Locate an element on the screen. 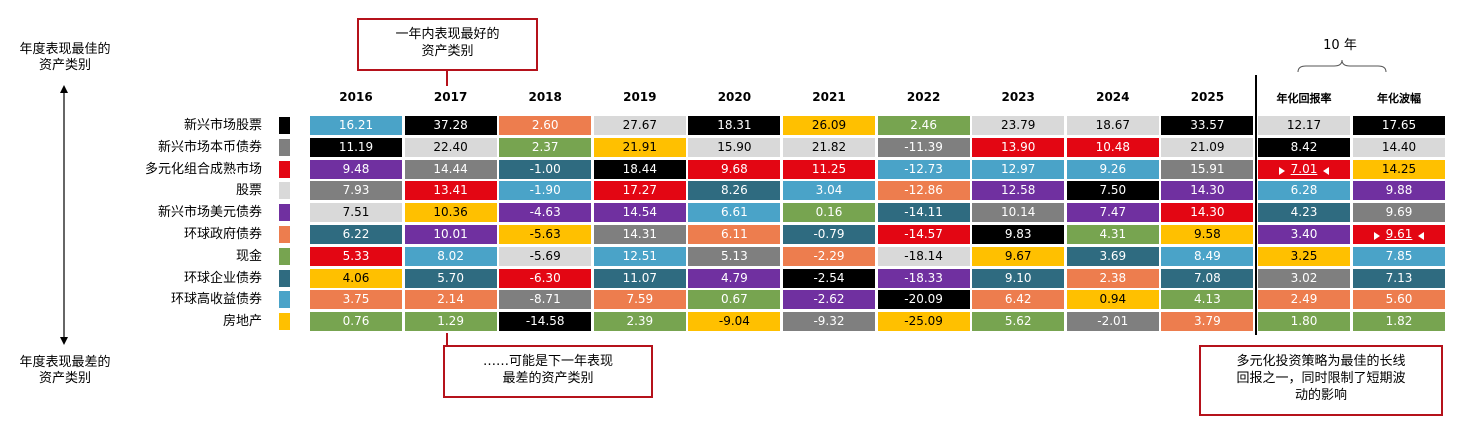 Image resolution: width=1463 pixels, height=427 pixels. cell-text: 1.80 is located at coordinates (1304, 321).